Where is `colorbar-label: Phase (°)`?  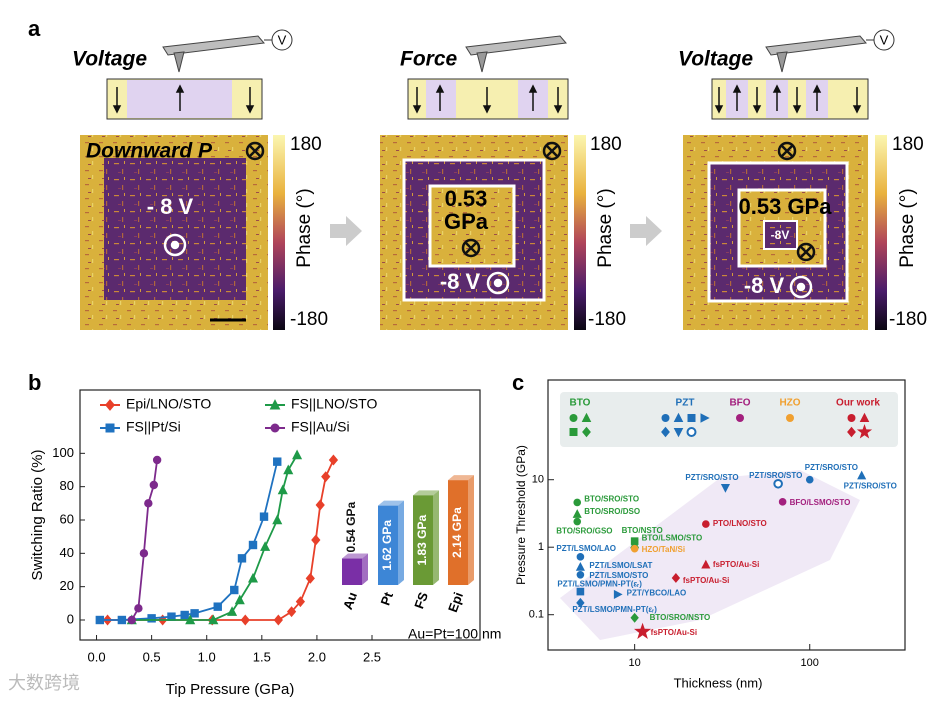 colorbar-label: Phase (°) is located at coordinates (907, 227).